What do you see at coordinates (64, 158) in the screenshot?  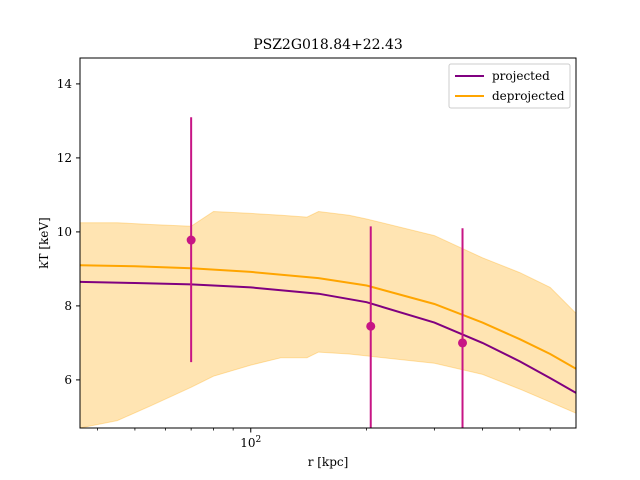 I see `y-tick-label: 12` at bounding box center [64, 158].